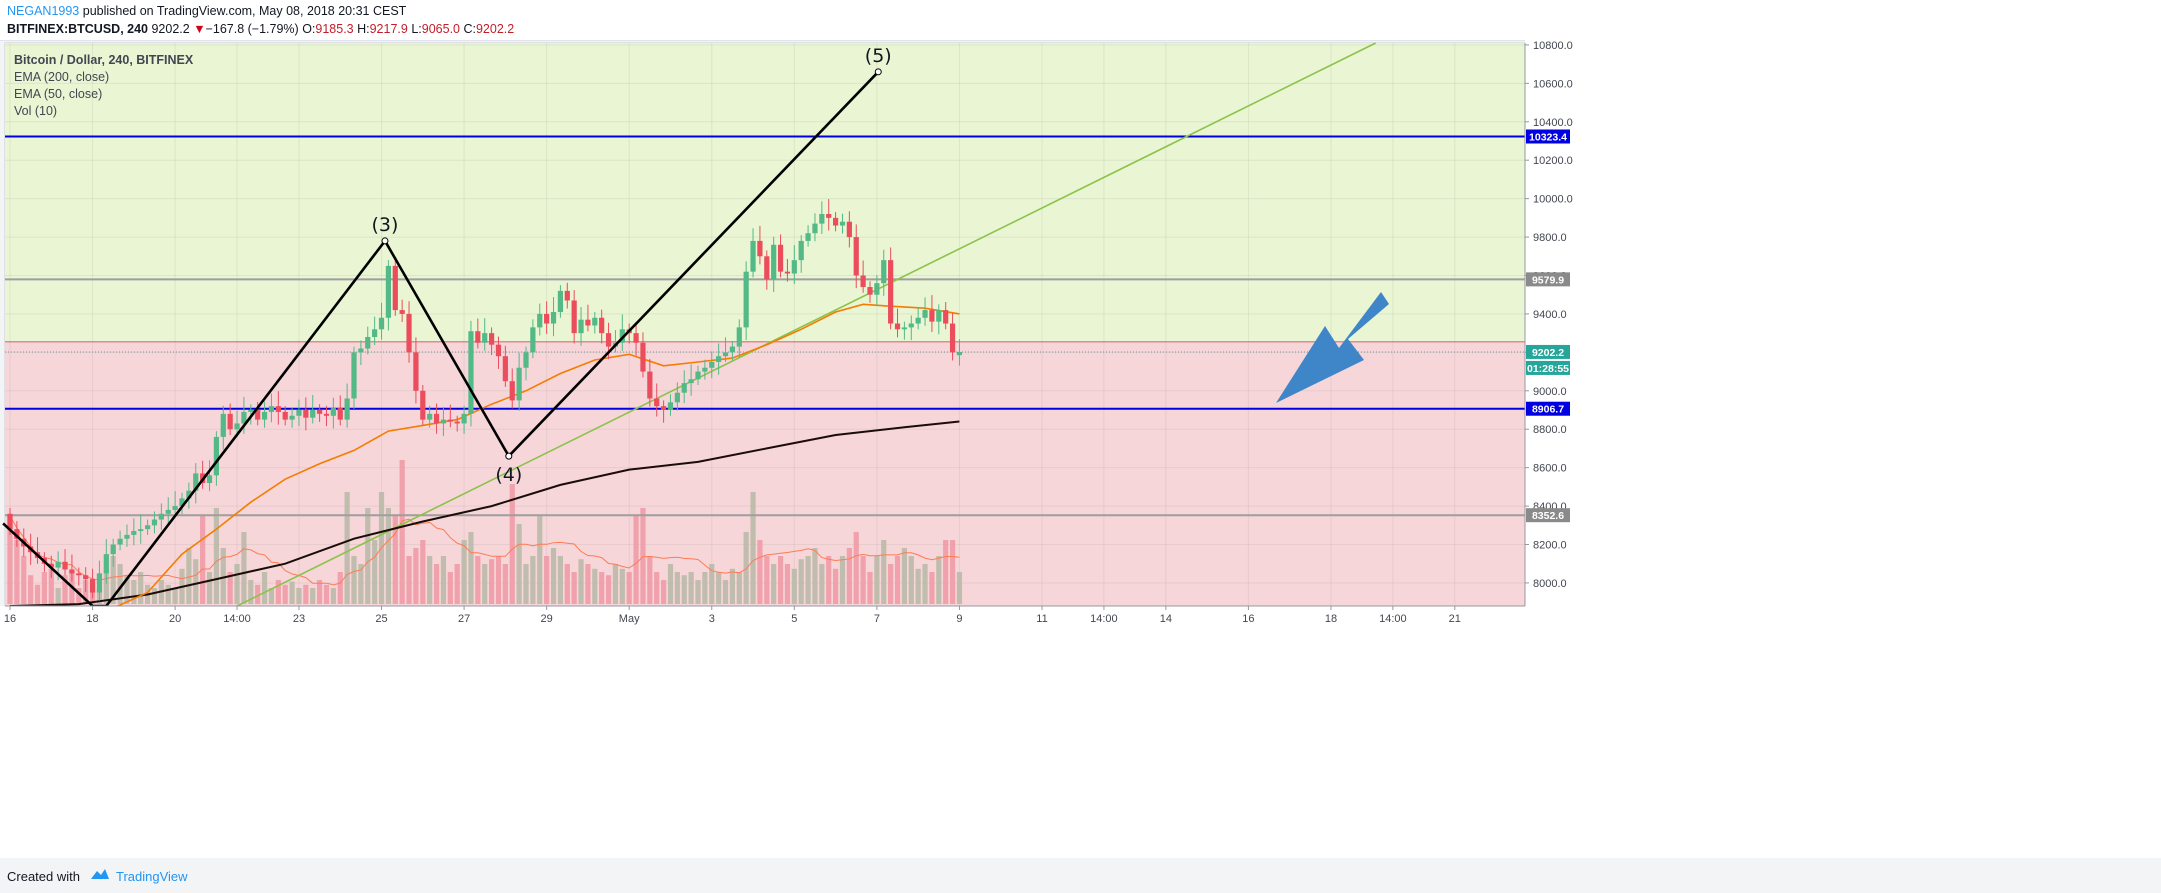 The height and width of the screenshot is (893, 2161). What do you see at coordinates (1248, 619) in the screenshot?
I see `time-tick-label: 16` at bounding box center [1248, 619].